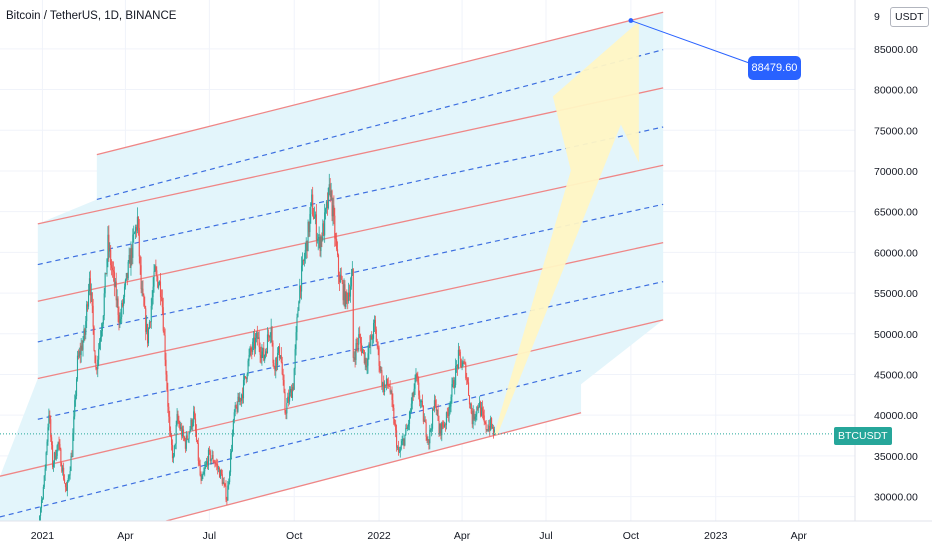 The width and height of the screenshot is (932, 550). Describe the element at coordinates (896, 131) in the screenshot. I see `price-tick-9: 75000.00` at that location.